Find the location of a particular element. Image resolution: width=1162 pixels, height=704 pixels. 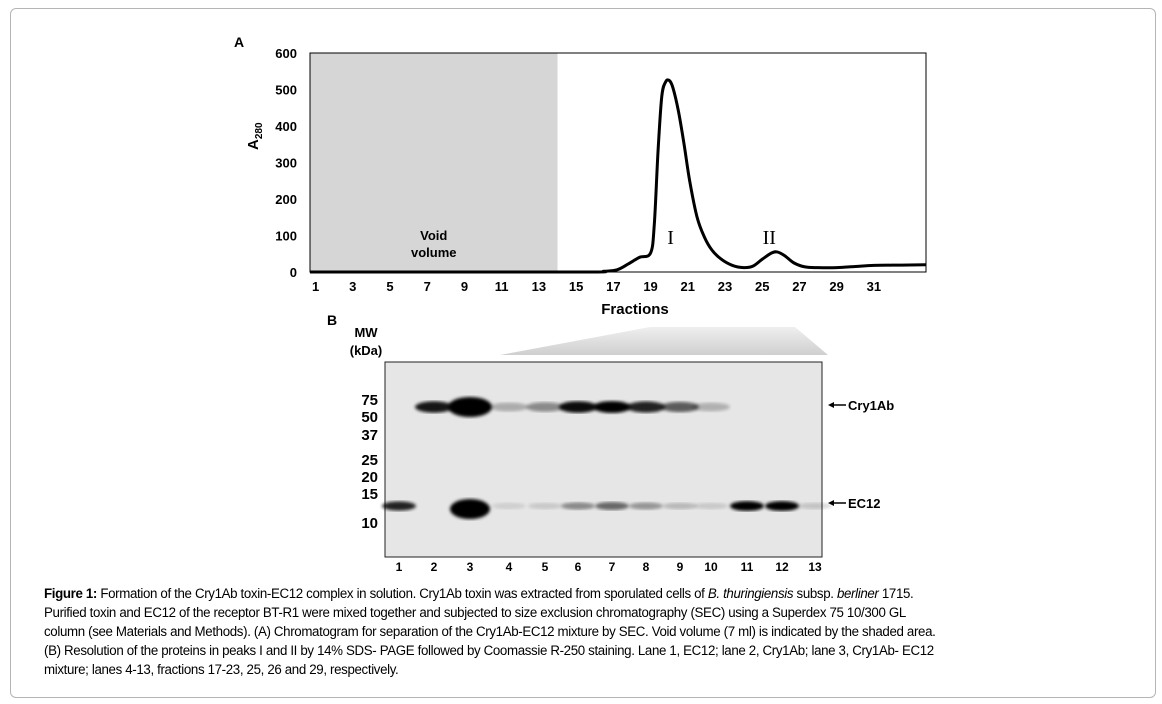

x-tick-label: 25 is located at coordinates (762, 286).